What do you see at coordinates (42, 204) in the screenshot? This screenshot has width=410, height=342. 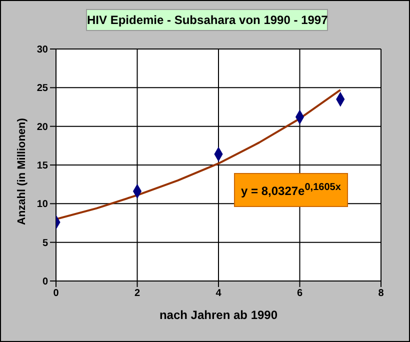 I see `y-tick-label: 10` at bounding box center [42, 204].